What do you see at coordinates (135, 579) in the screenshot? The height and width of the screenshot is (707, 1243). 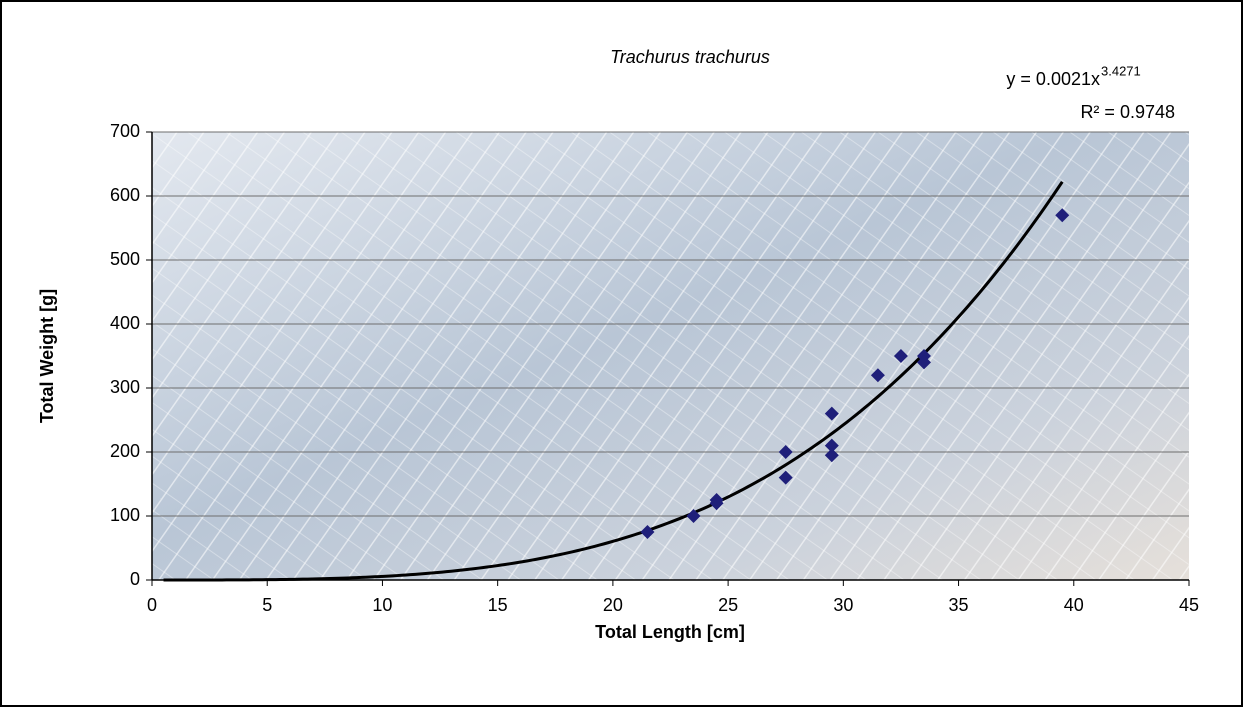 I see `y-tick-label: 0` at bounding box center [135, 579].